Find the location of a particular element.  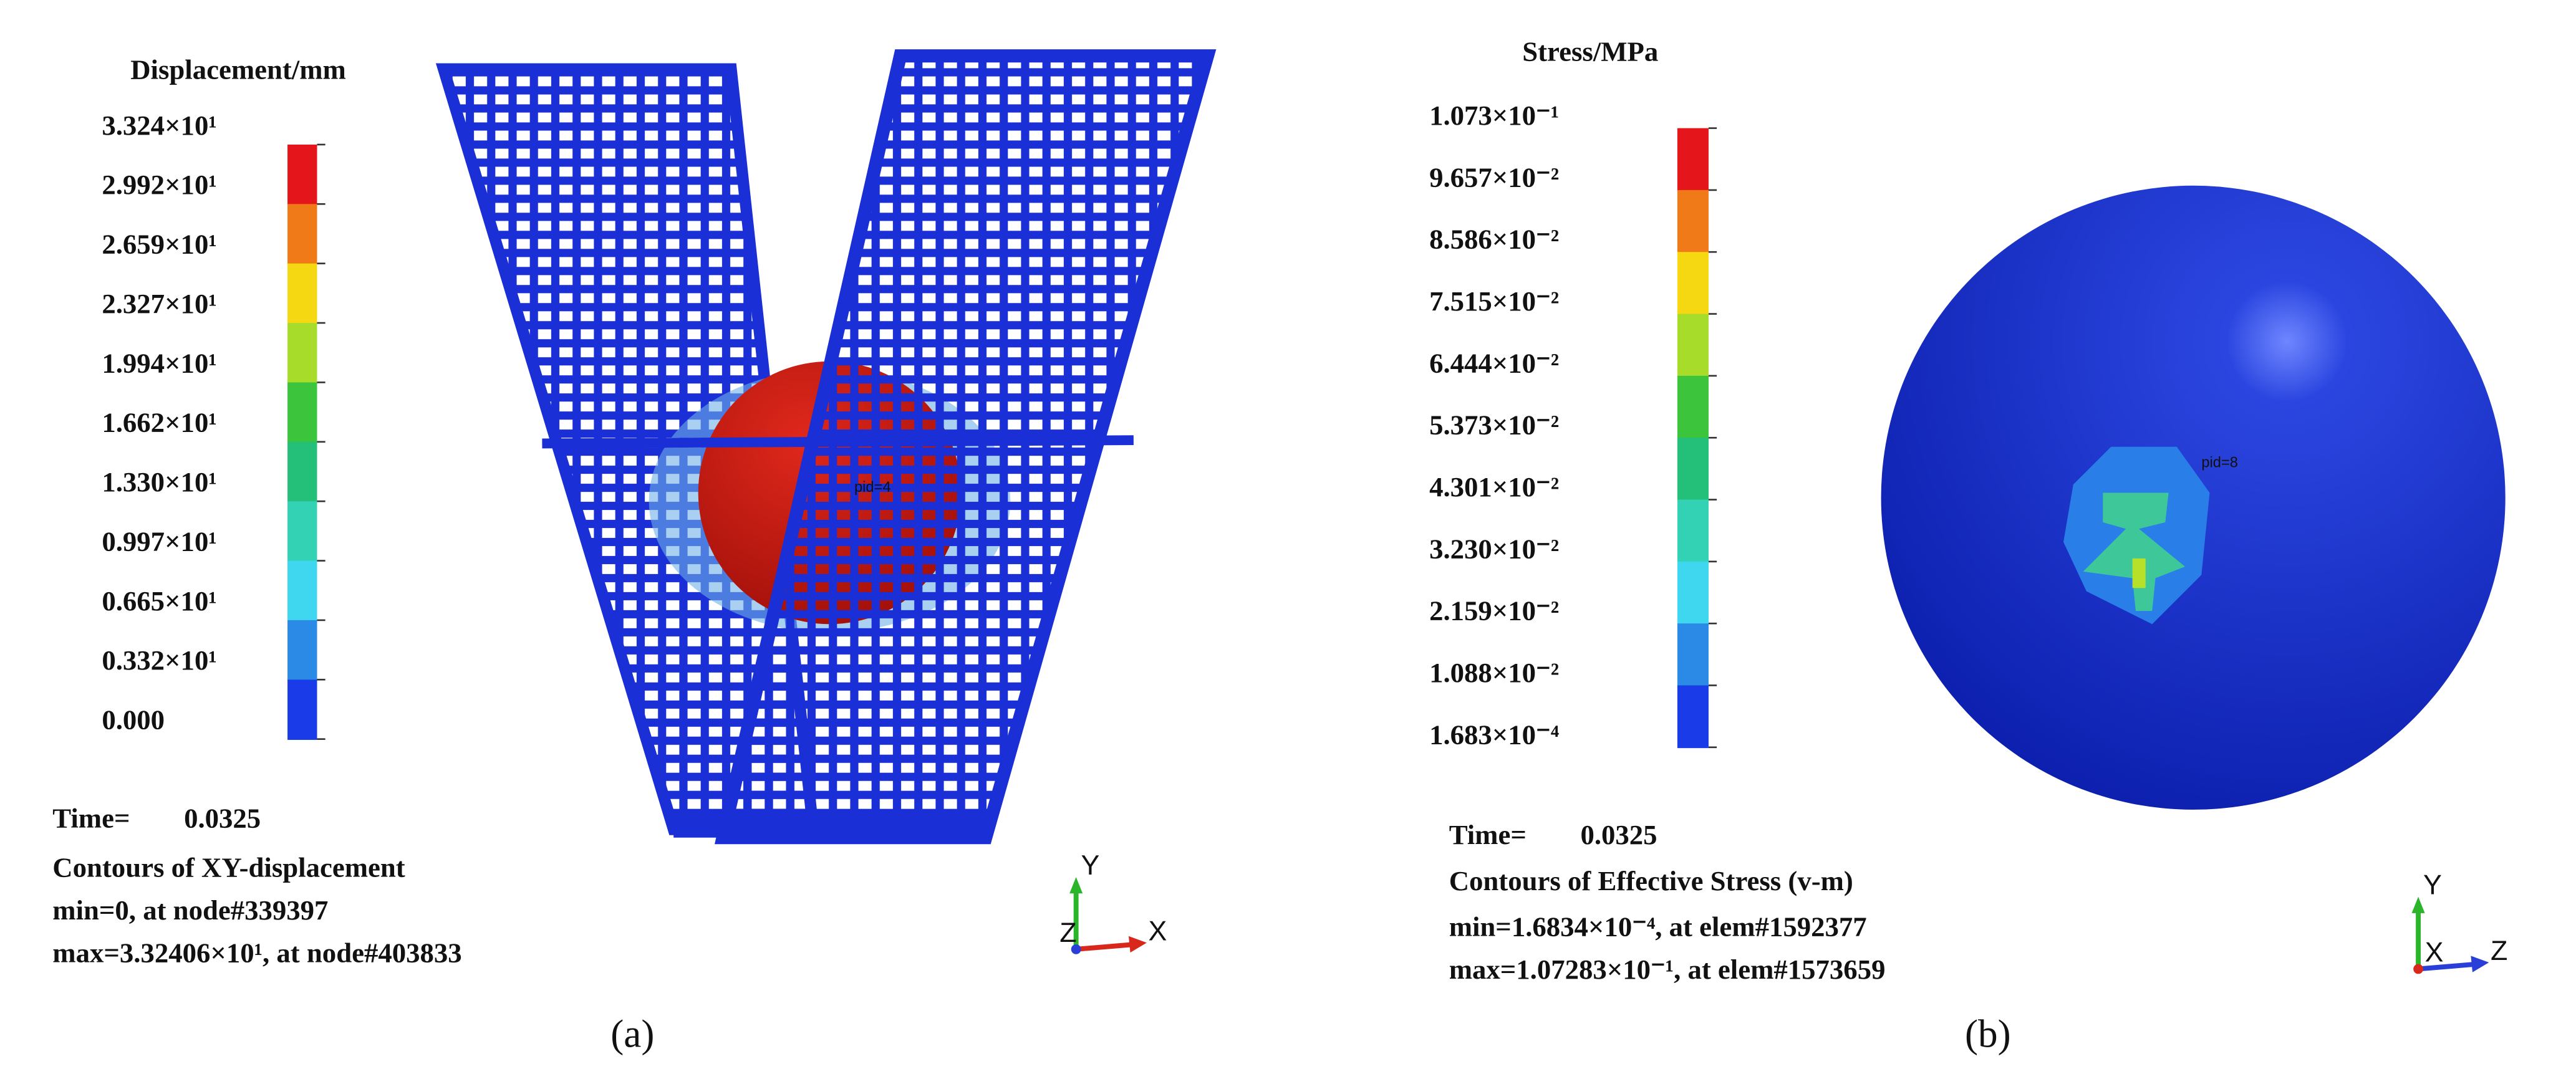

legend-label: 5.373×10⁻² is located at coordinates (1494, 425).